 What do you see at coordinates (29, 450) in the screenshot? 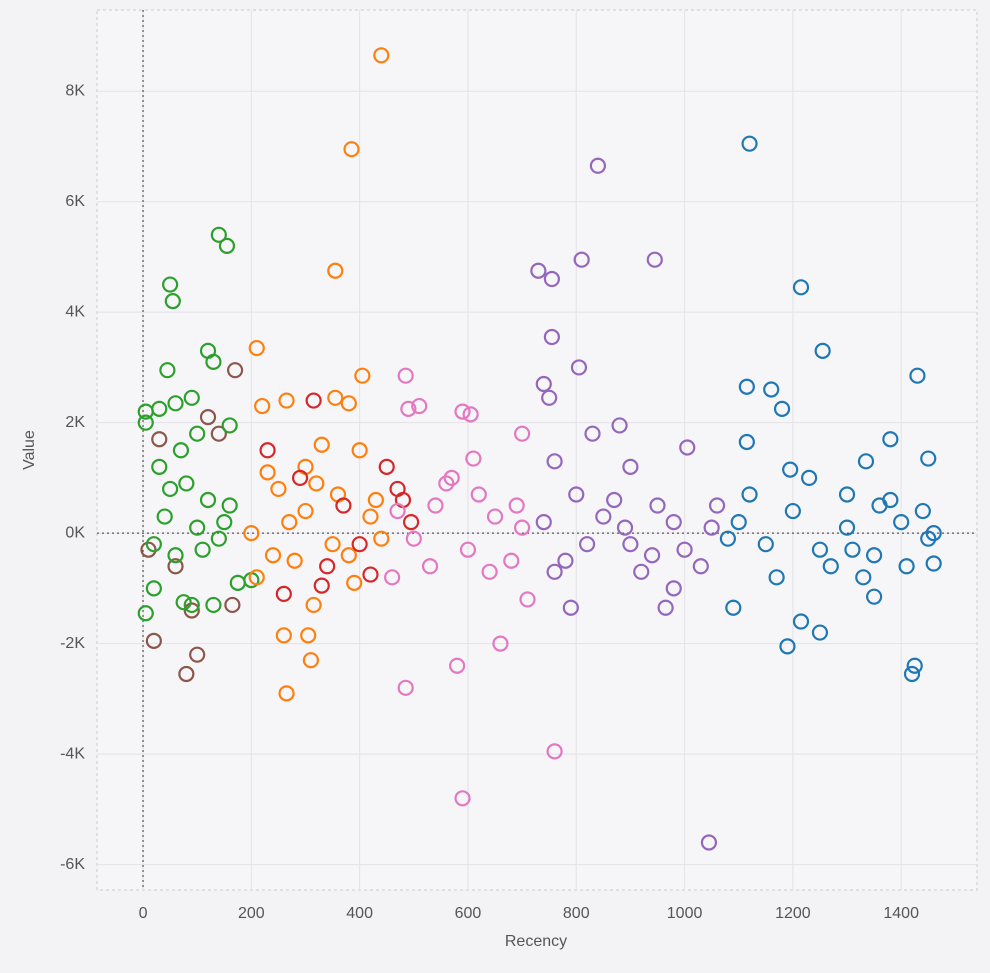
I see `y-axis-label: Value` at bounding box center [29, 450].